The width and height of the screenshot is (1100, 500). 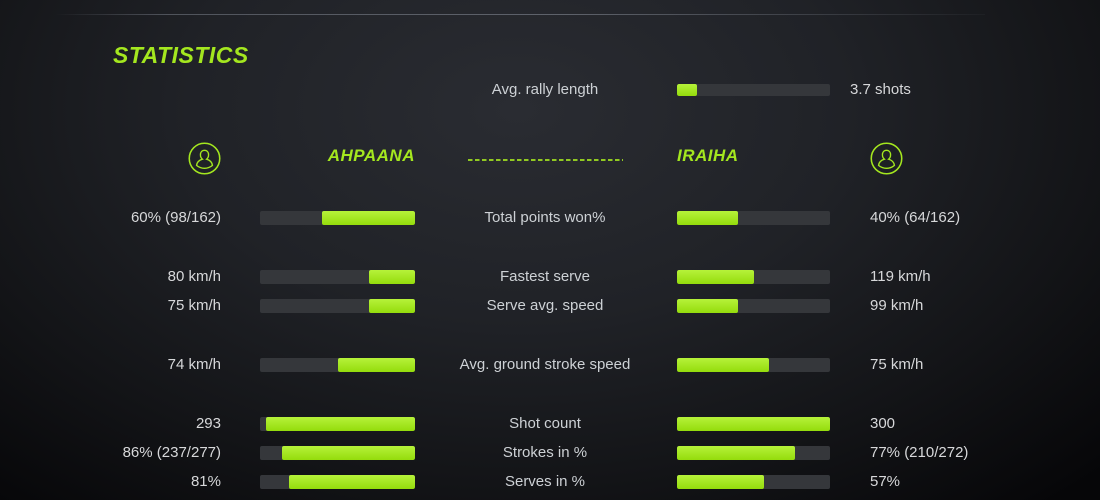 I want to click on stat-row: 80 km/h Fastest serve 119 km/h, so click(x=550, y=276).